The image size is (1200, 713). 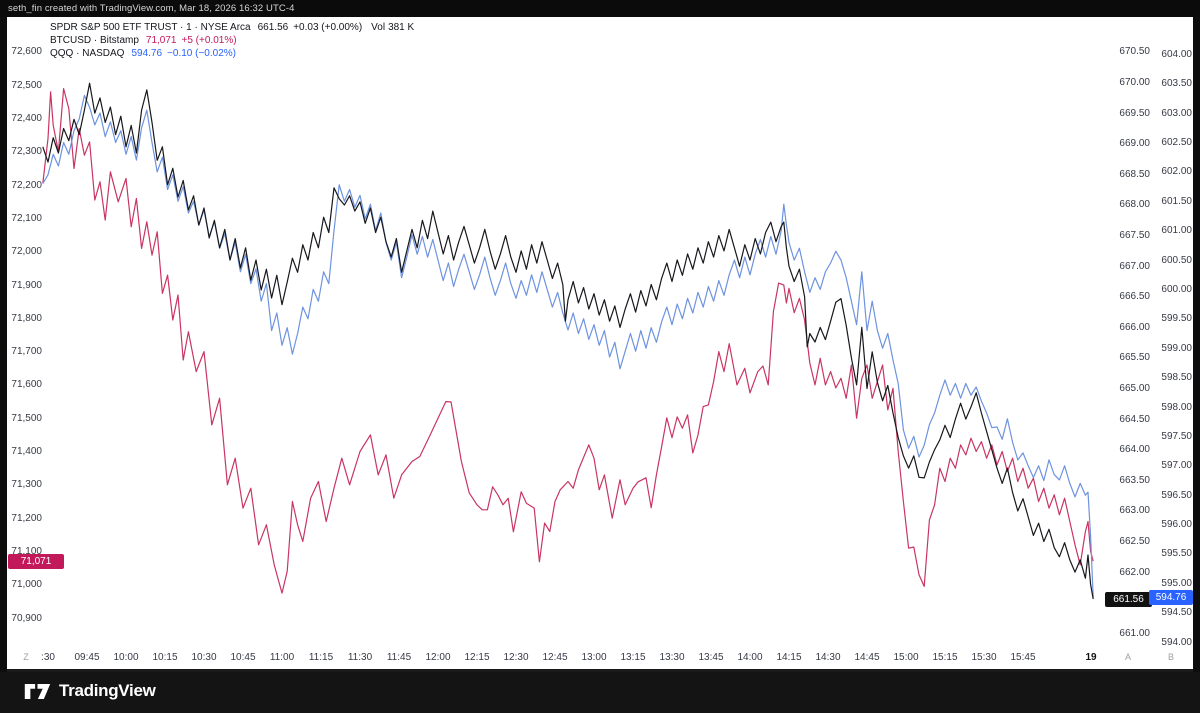 I want to click on axis-tick: 600.50, so click(x=1176, y=260).